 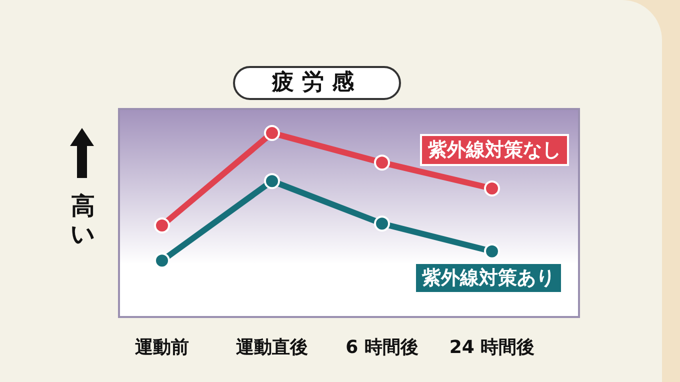 What do you see at coordinates (488, 278) in the screenshot?
I see `series-label: 紫外線対策あり` at bounding box center [488, 278].